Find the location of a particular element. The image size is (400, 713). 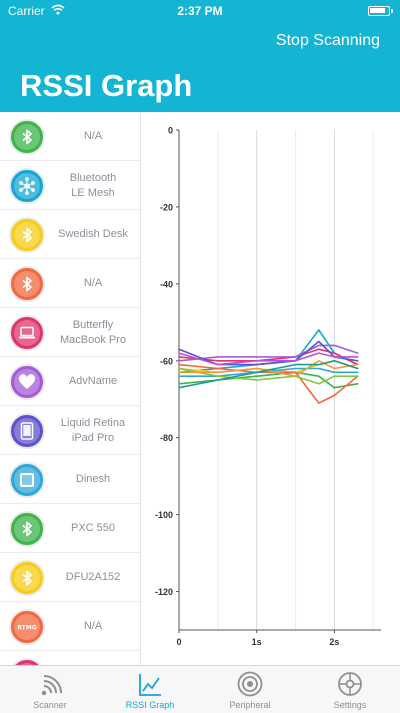

device-name: Swedish Desk is located at coordinates (93, 234).